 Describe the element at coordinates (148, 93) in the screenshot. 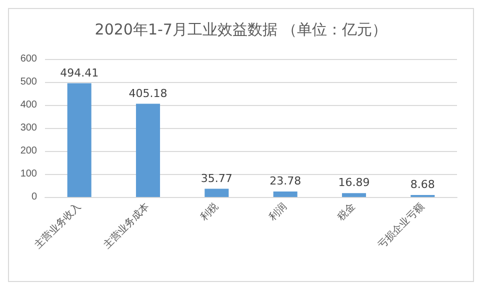

I see `data-label: 405.18` at that location.